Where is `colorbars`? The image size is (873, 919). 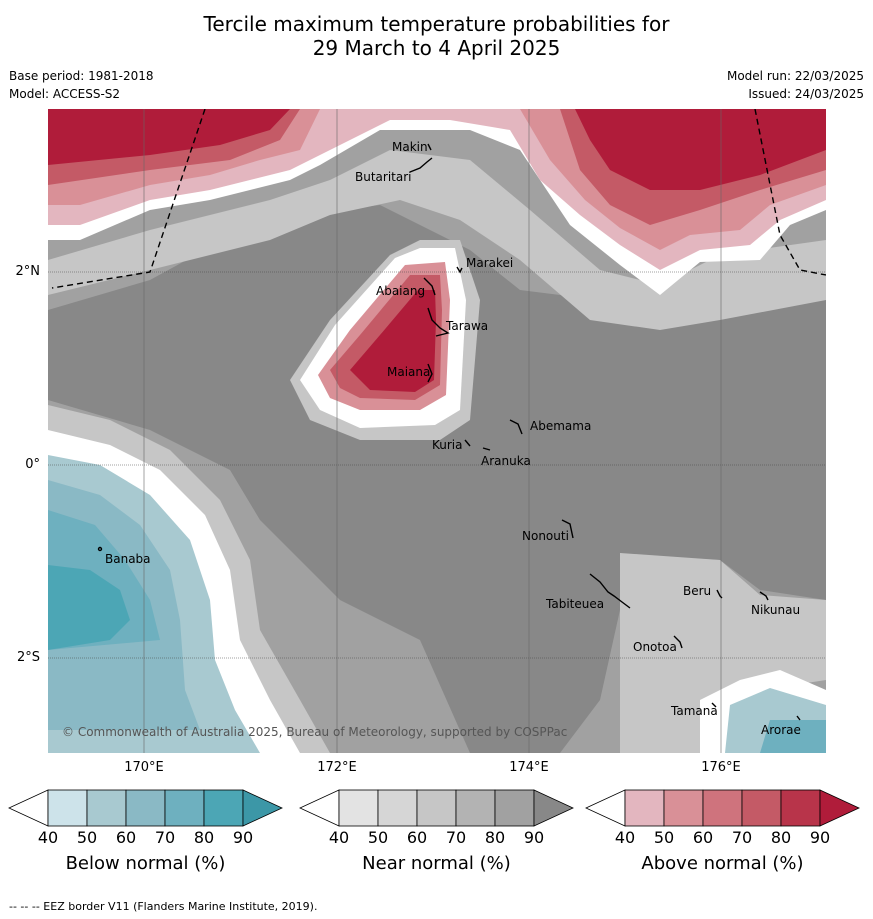
colorbars is located at coordinates (434, 808).